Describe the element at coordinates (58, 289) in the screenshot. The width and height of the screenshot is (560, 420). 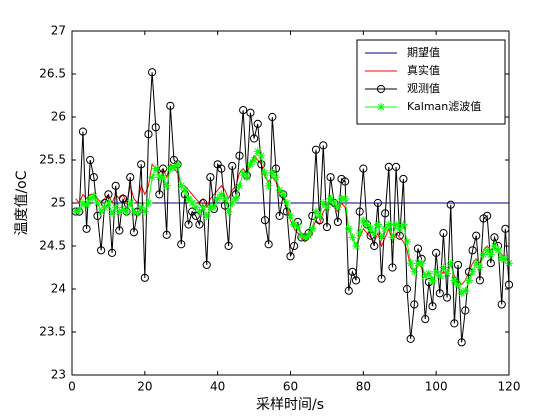
I see `y-tick-label: 24` at that location.